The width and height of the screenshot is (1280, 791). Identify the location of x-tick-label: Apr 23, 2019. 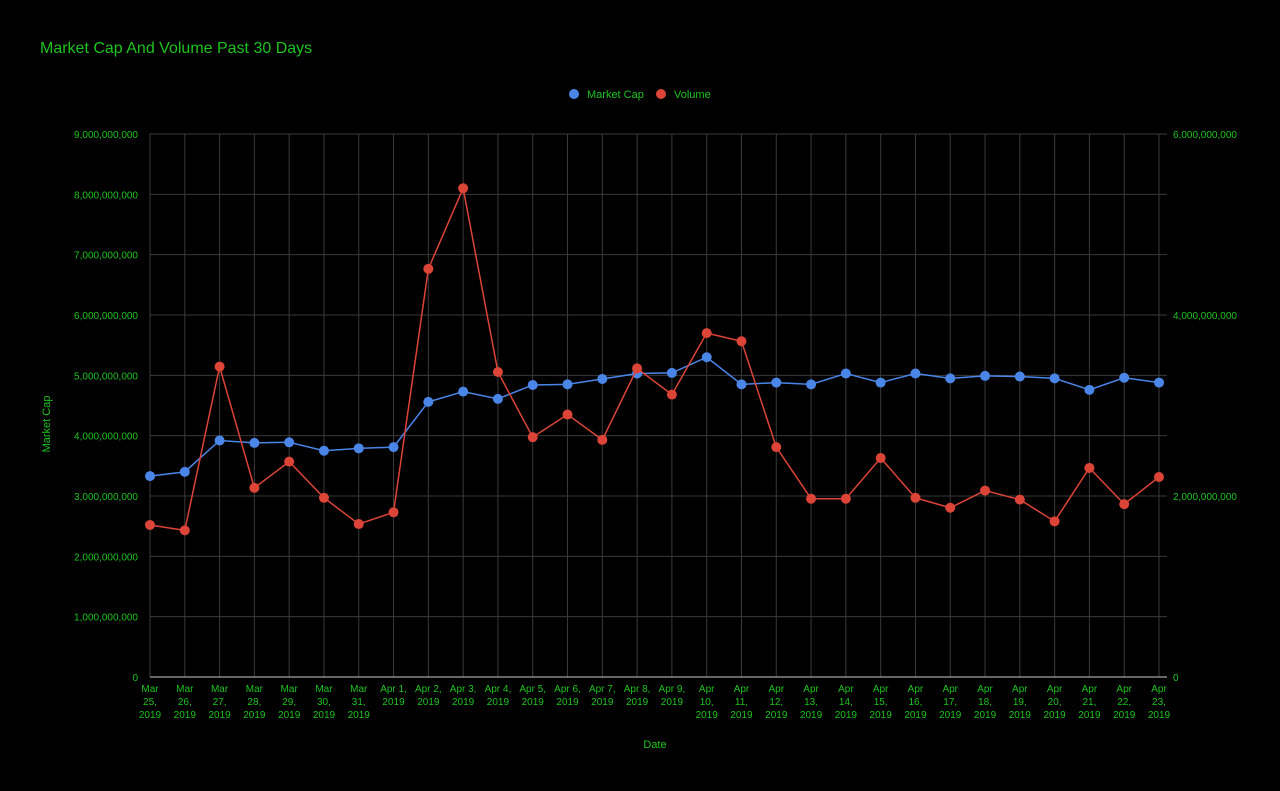
(1159, 702).